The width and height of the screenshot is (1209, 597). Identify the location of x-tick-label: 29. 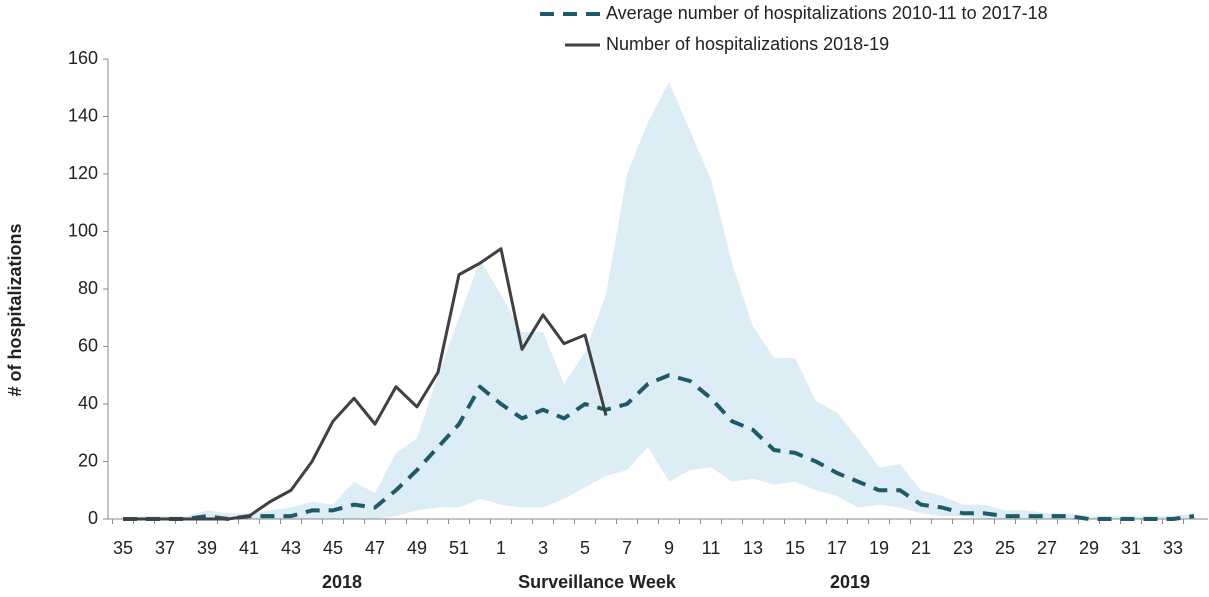
(1089, 548).